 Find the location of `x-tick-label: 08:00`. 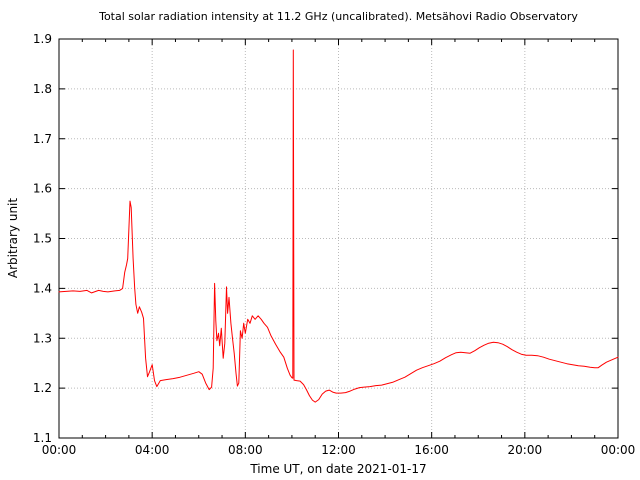

x-tick-label: 08:00 is located at coordinates (245, 450).